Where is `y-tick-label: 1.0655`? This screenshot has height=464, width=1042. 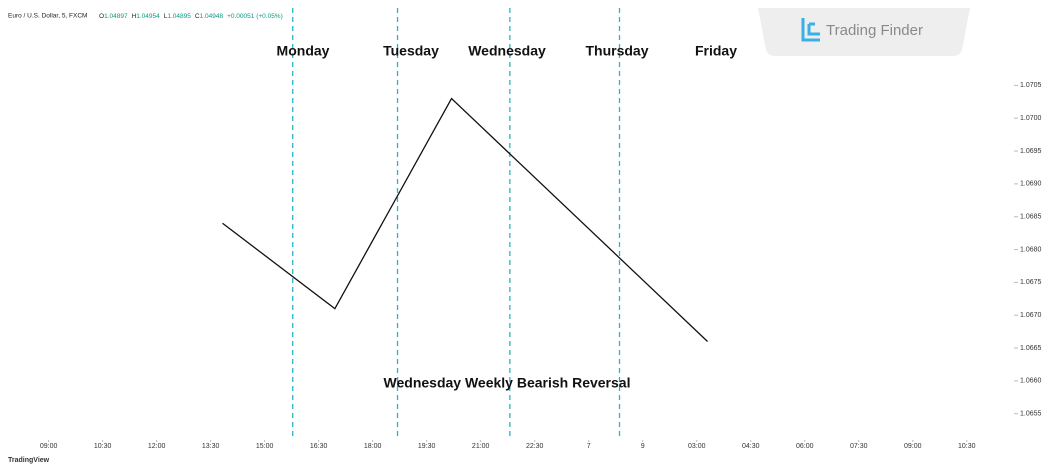
y-tick-label: 1.0655 is located at coordinates (1031, 414).